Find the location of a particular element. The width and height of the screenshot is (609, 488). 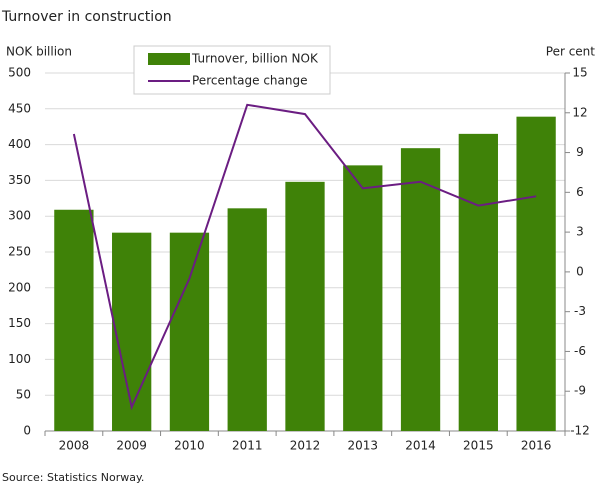

y-tick-label: 250 is located at coordinates (19, 252).